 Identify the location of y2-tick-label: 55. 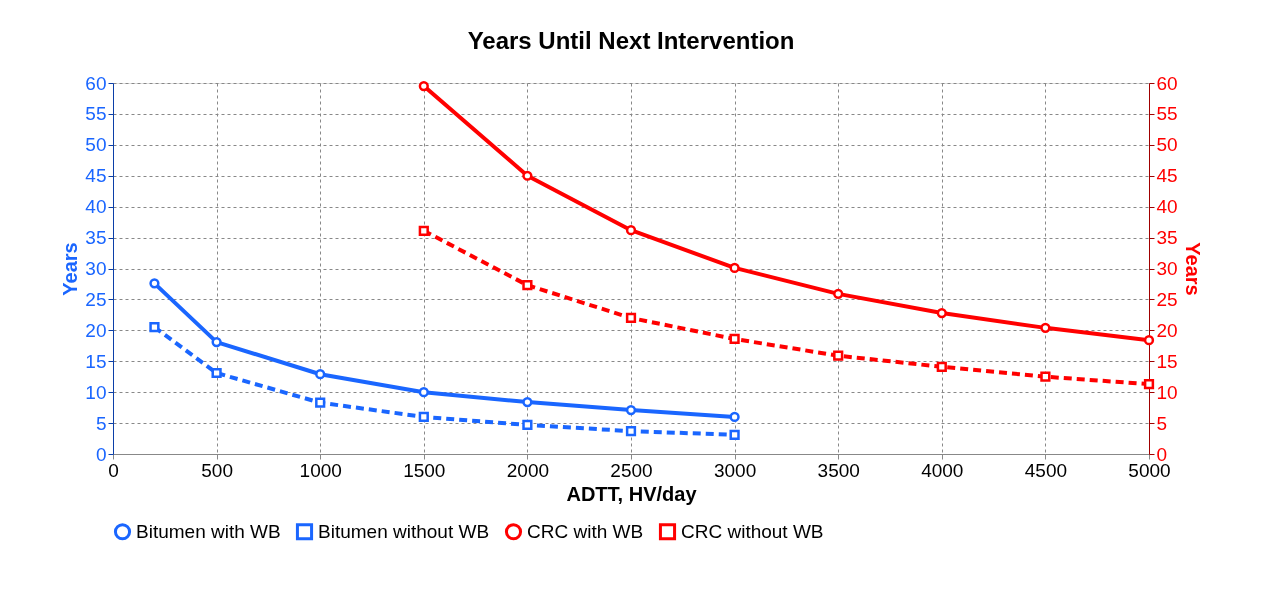
(1167, 114).